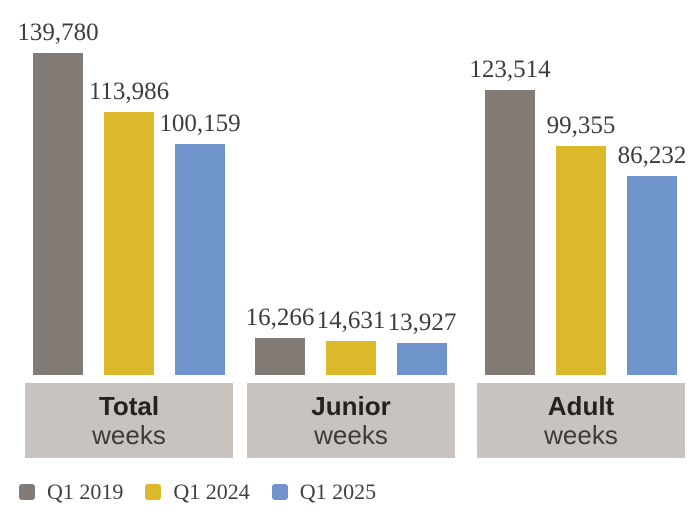 The image size is (700, 515). Describe the element at coordinates (153, 492) in the screenshot. I see `legend-swatch-q1-2024` at that location.